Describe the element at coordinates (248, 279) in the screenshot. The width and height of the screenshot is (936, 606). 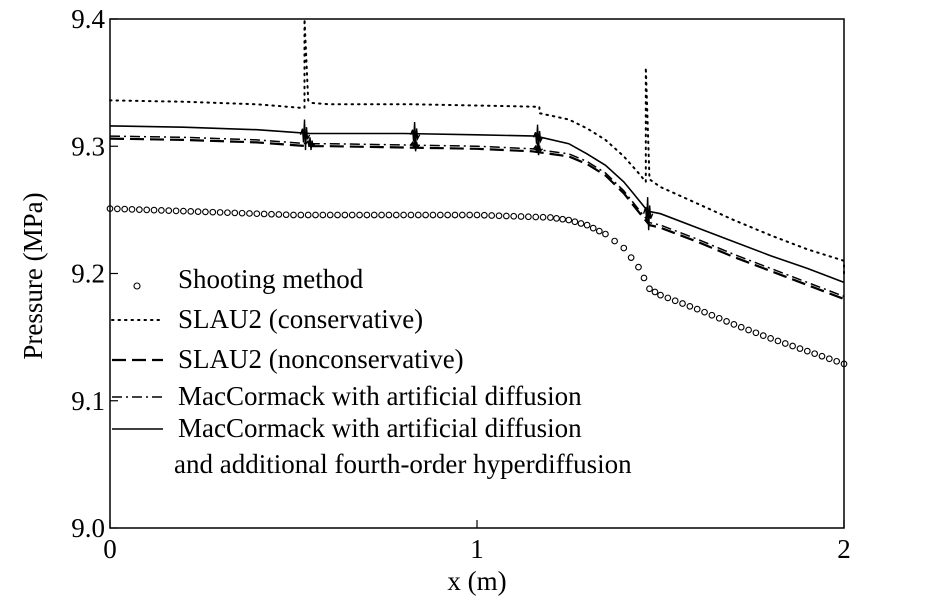
I see `legend-entry: Shooting method` at that location.